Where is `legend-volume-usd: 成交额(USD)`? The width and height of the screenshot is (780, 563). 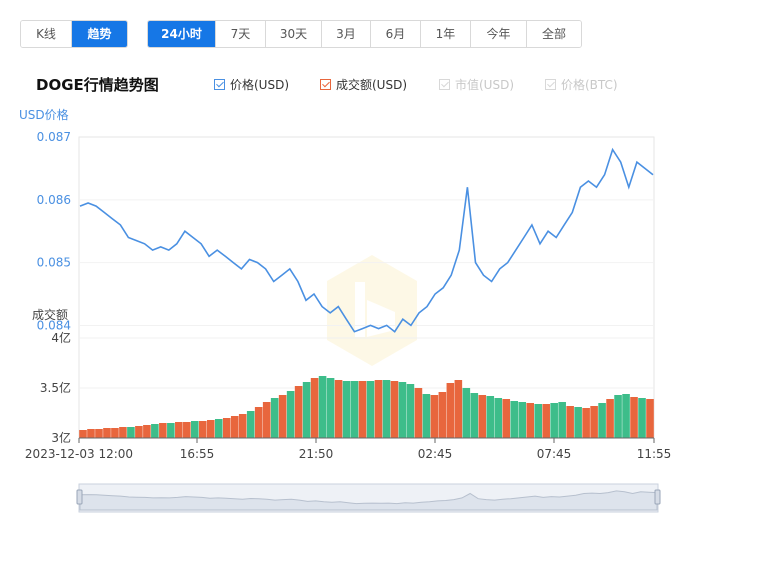 legend-volume-usd: 成交额(USD) is located at coordinates (363, 84).